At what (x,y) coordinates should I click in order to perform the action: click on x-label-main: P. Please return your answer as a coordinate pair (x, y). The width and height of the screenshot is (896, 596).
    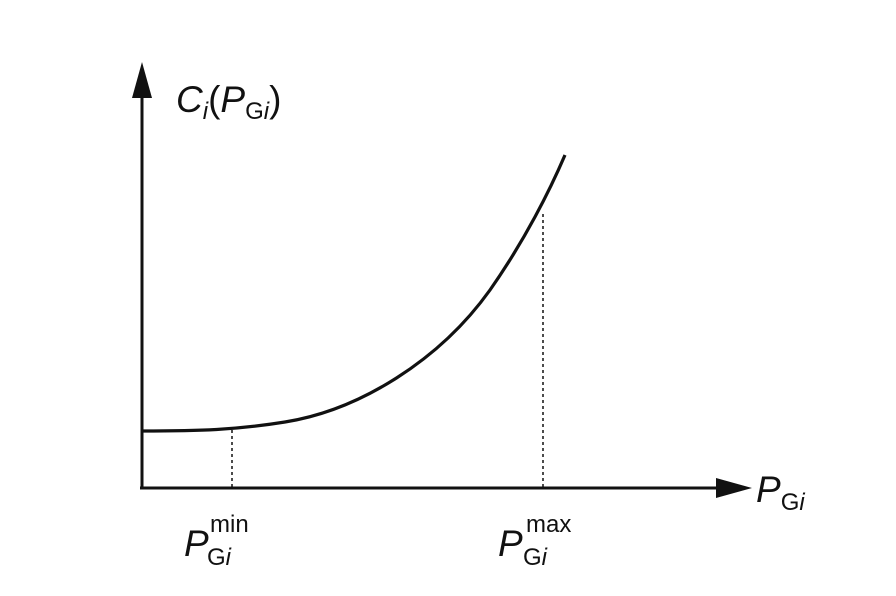
    Looking at the image, I should click on (768, 489).